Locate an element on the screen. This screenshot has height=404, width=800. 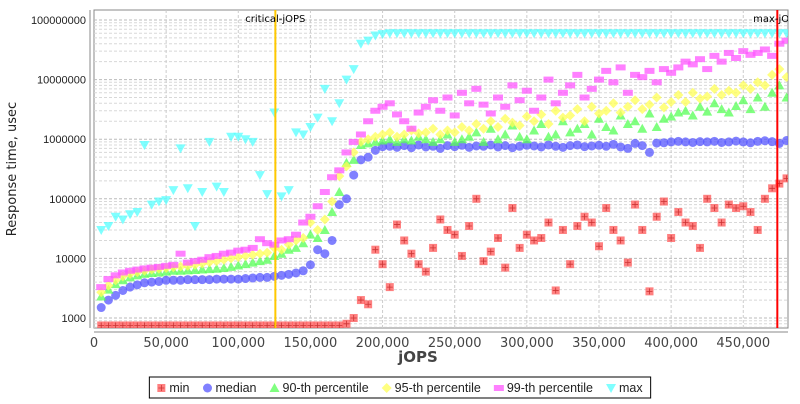
legend-item: 95-th percentile is located at coordinates (431, 388).